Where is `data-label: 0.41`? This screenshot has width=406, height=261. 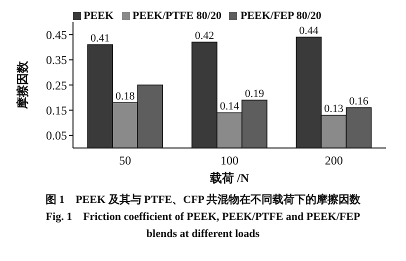 data-label: 0.41 is located at coordinates (100, 38).